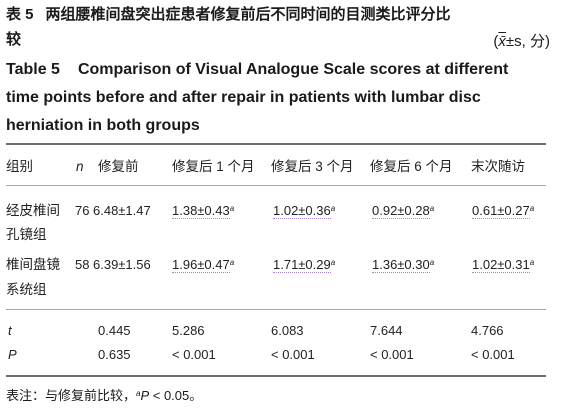 This screenshot has width=564, height=416. I want to click on table-note: 表注：与修复前比较，aP < 0.05。, so click(104, 395).